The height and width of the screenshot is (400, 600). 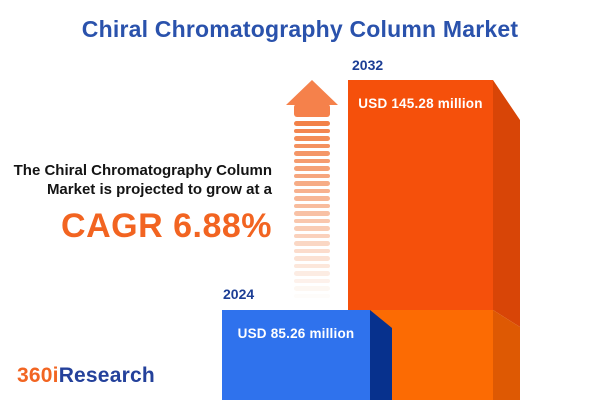 What do you see at coordinates (420, 103) in the screenshot?
I see `bar-2032-value-label: USD 145.28 million` at bounding box center [420, 103].